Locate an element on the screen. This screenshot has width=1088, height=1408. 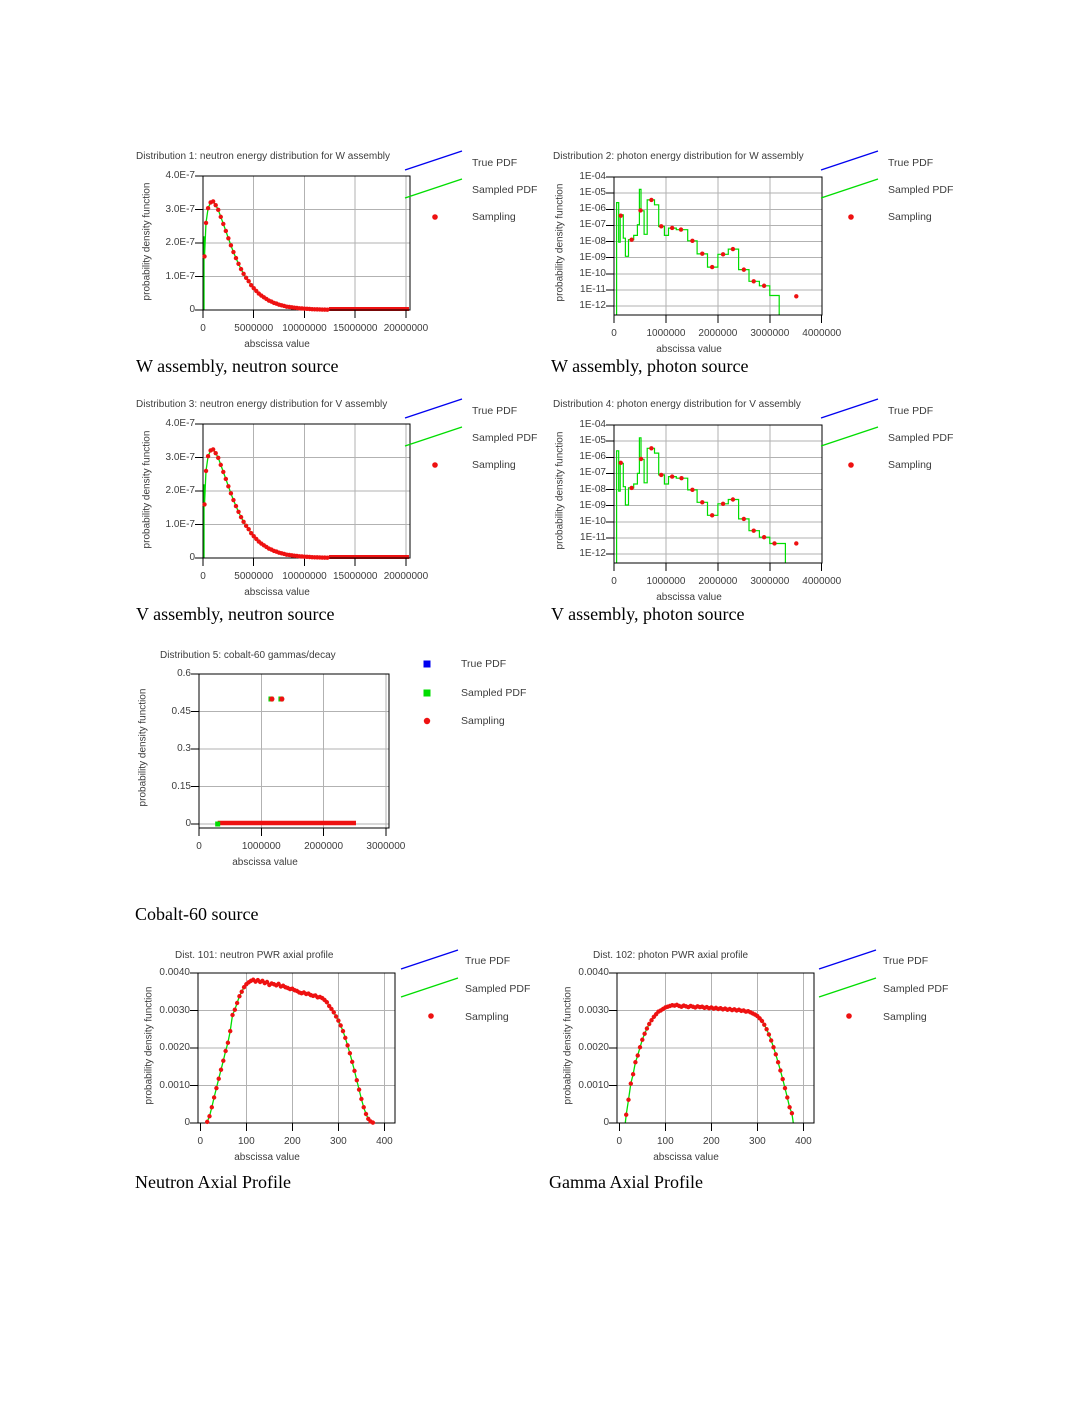
x-tick-label: 200 is located at coordinates (292, 1141).